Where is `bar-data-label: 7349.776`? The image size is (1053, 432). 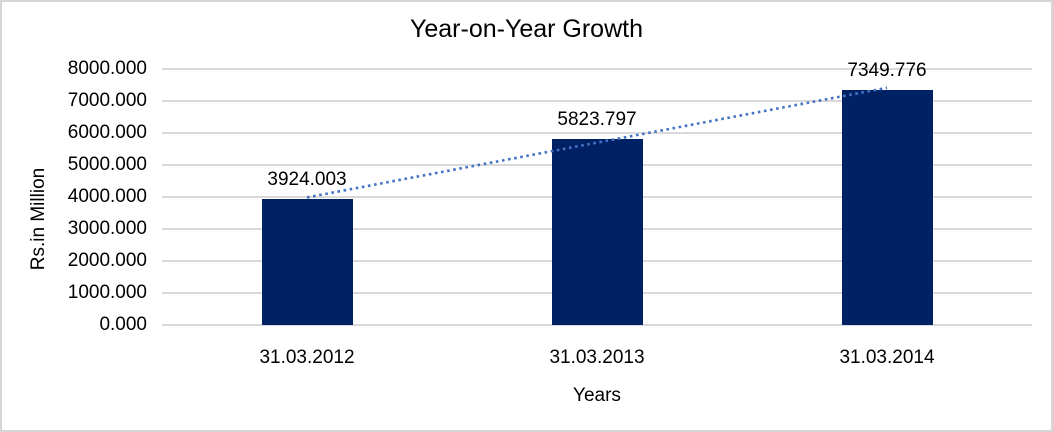
bar-data-label: 7349.776 is located at coordinates (887, 70).